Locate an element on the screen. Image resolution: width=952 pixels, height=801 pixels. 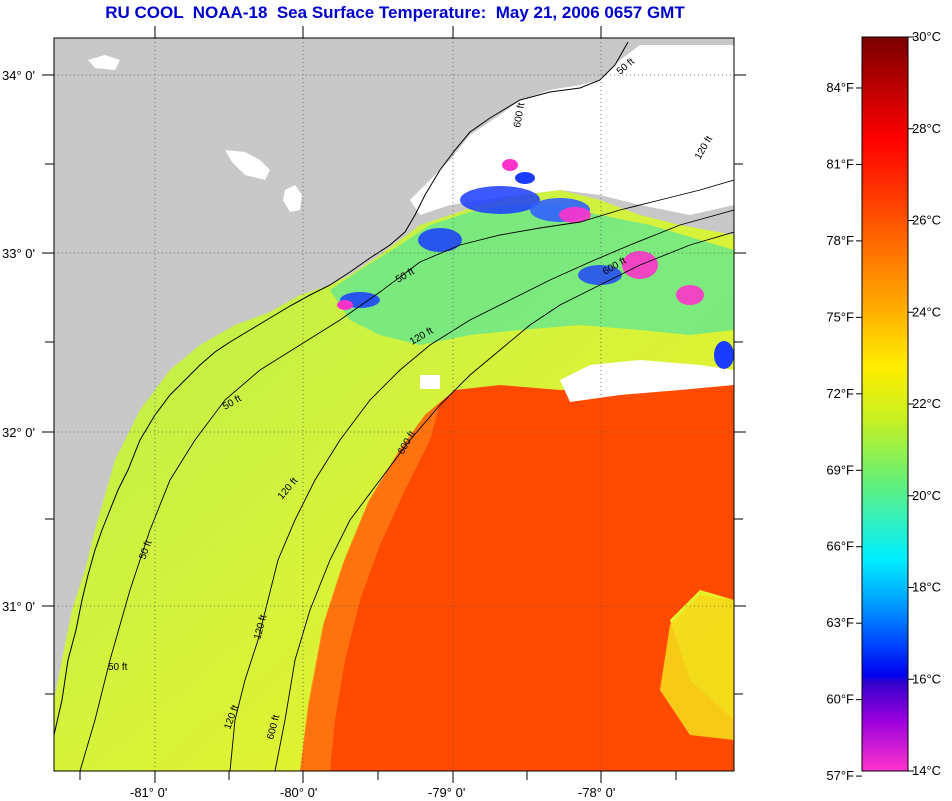
fahrenheit-tick-label: 66°F is located at coordinates (840, 546).